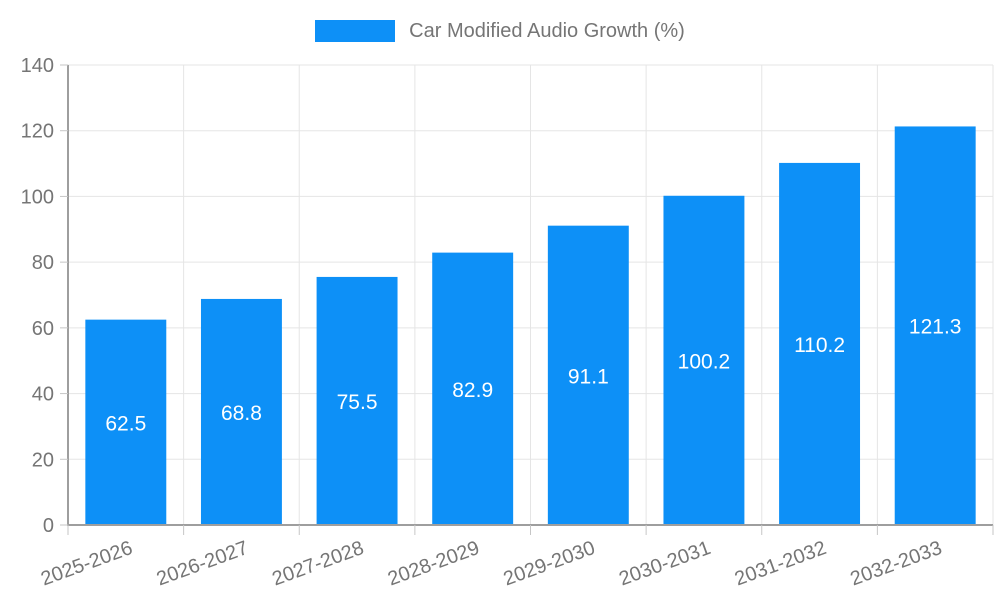 This screenshot has height=600, width=1000. Describe the element at coordinates (37, 197) in the screenshot. I see `y-tick-label: 100` at that location.